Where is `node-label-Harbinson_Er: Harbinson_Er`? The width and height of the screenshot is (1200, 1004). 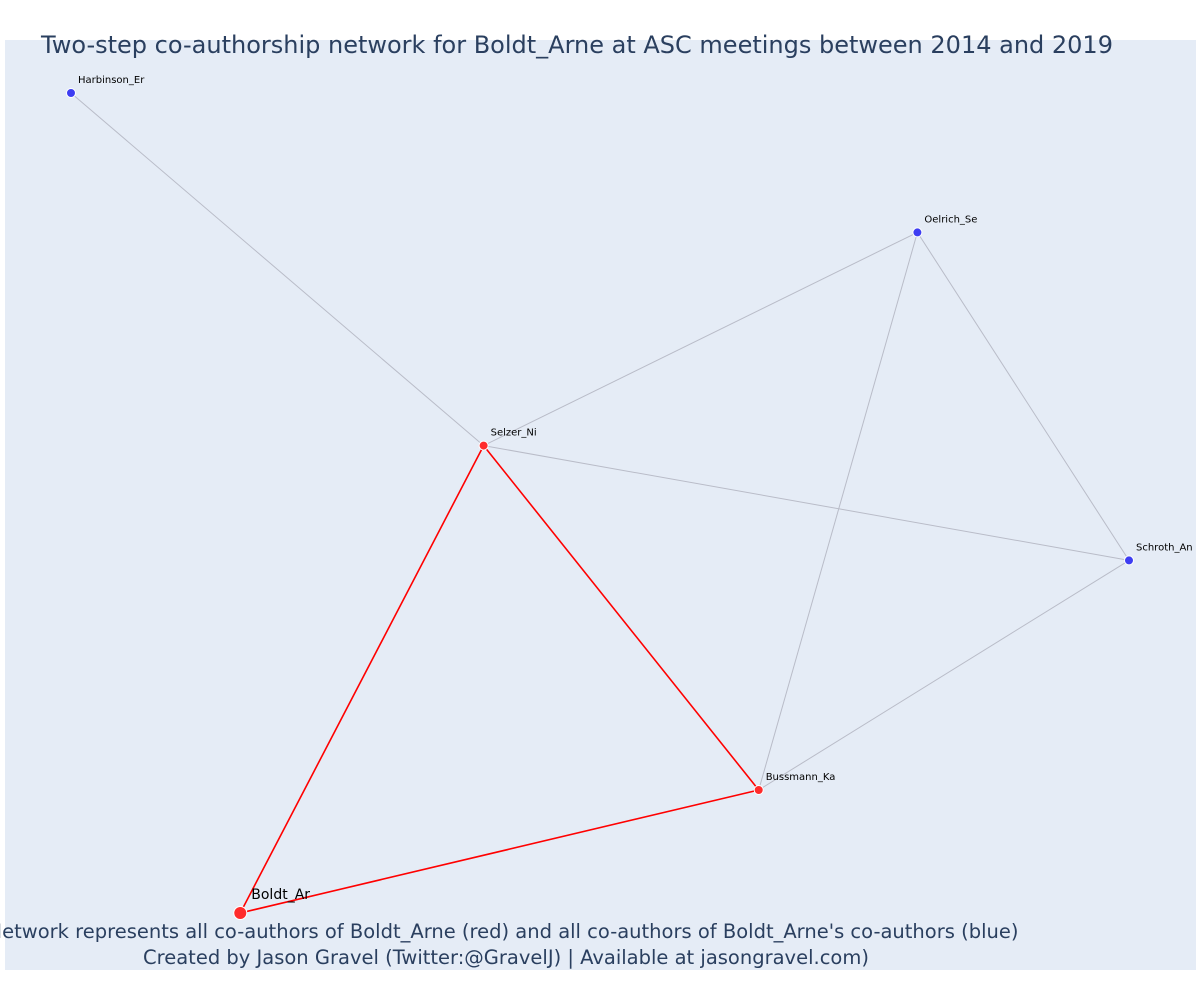
node-label-Harbinson_Er: Harbinson_Er is located at coordinates (111, 80).